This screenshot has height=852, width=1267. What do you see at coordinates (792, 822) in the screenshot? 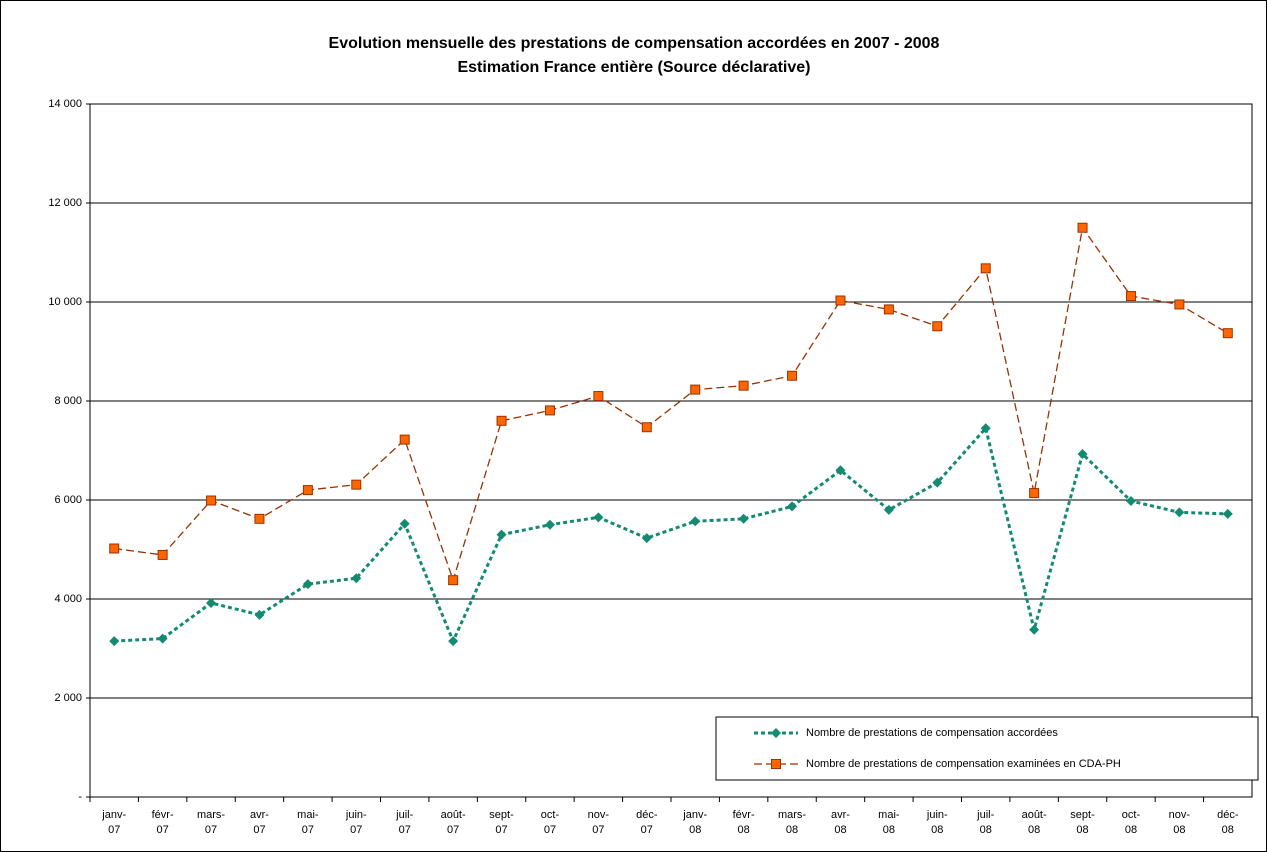
I see `x-tick-label: mars- 08` at bounding box center [792, 822].